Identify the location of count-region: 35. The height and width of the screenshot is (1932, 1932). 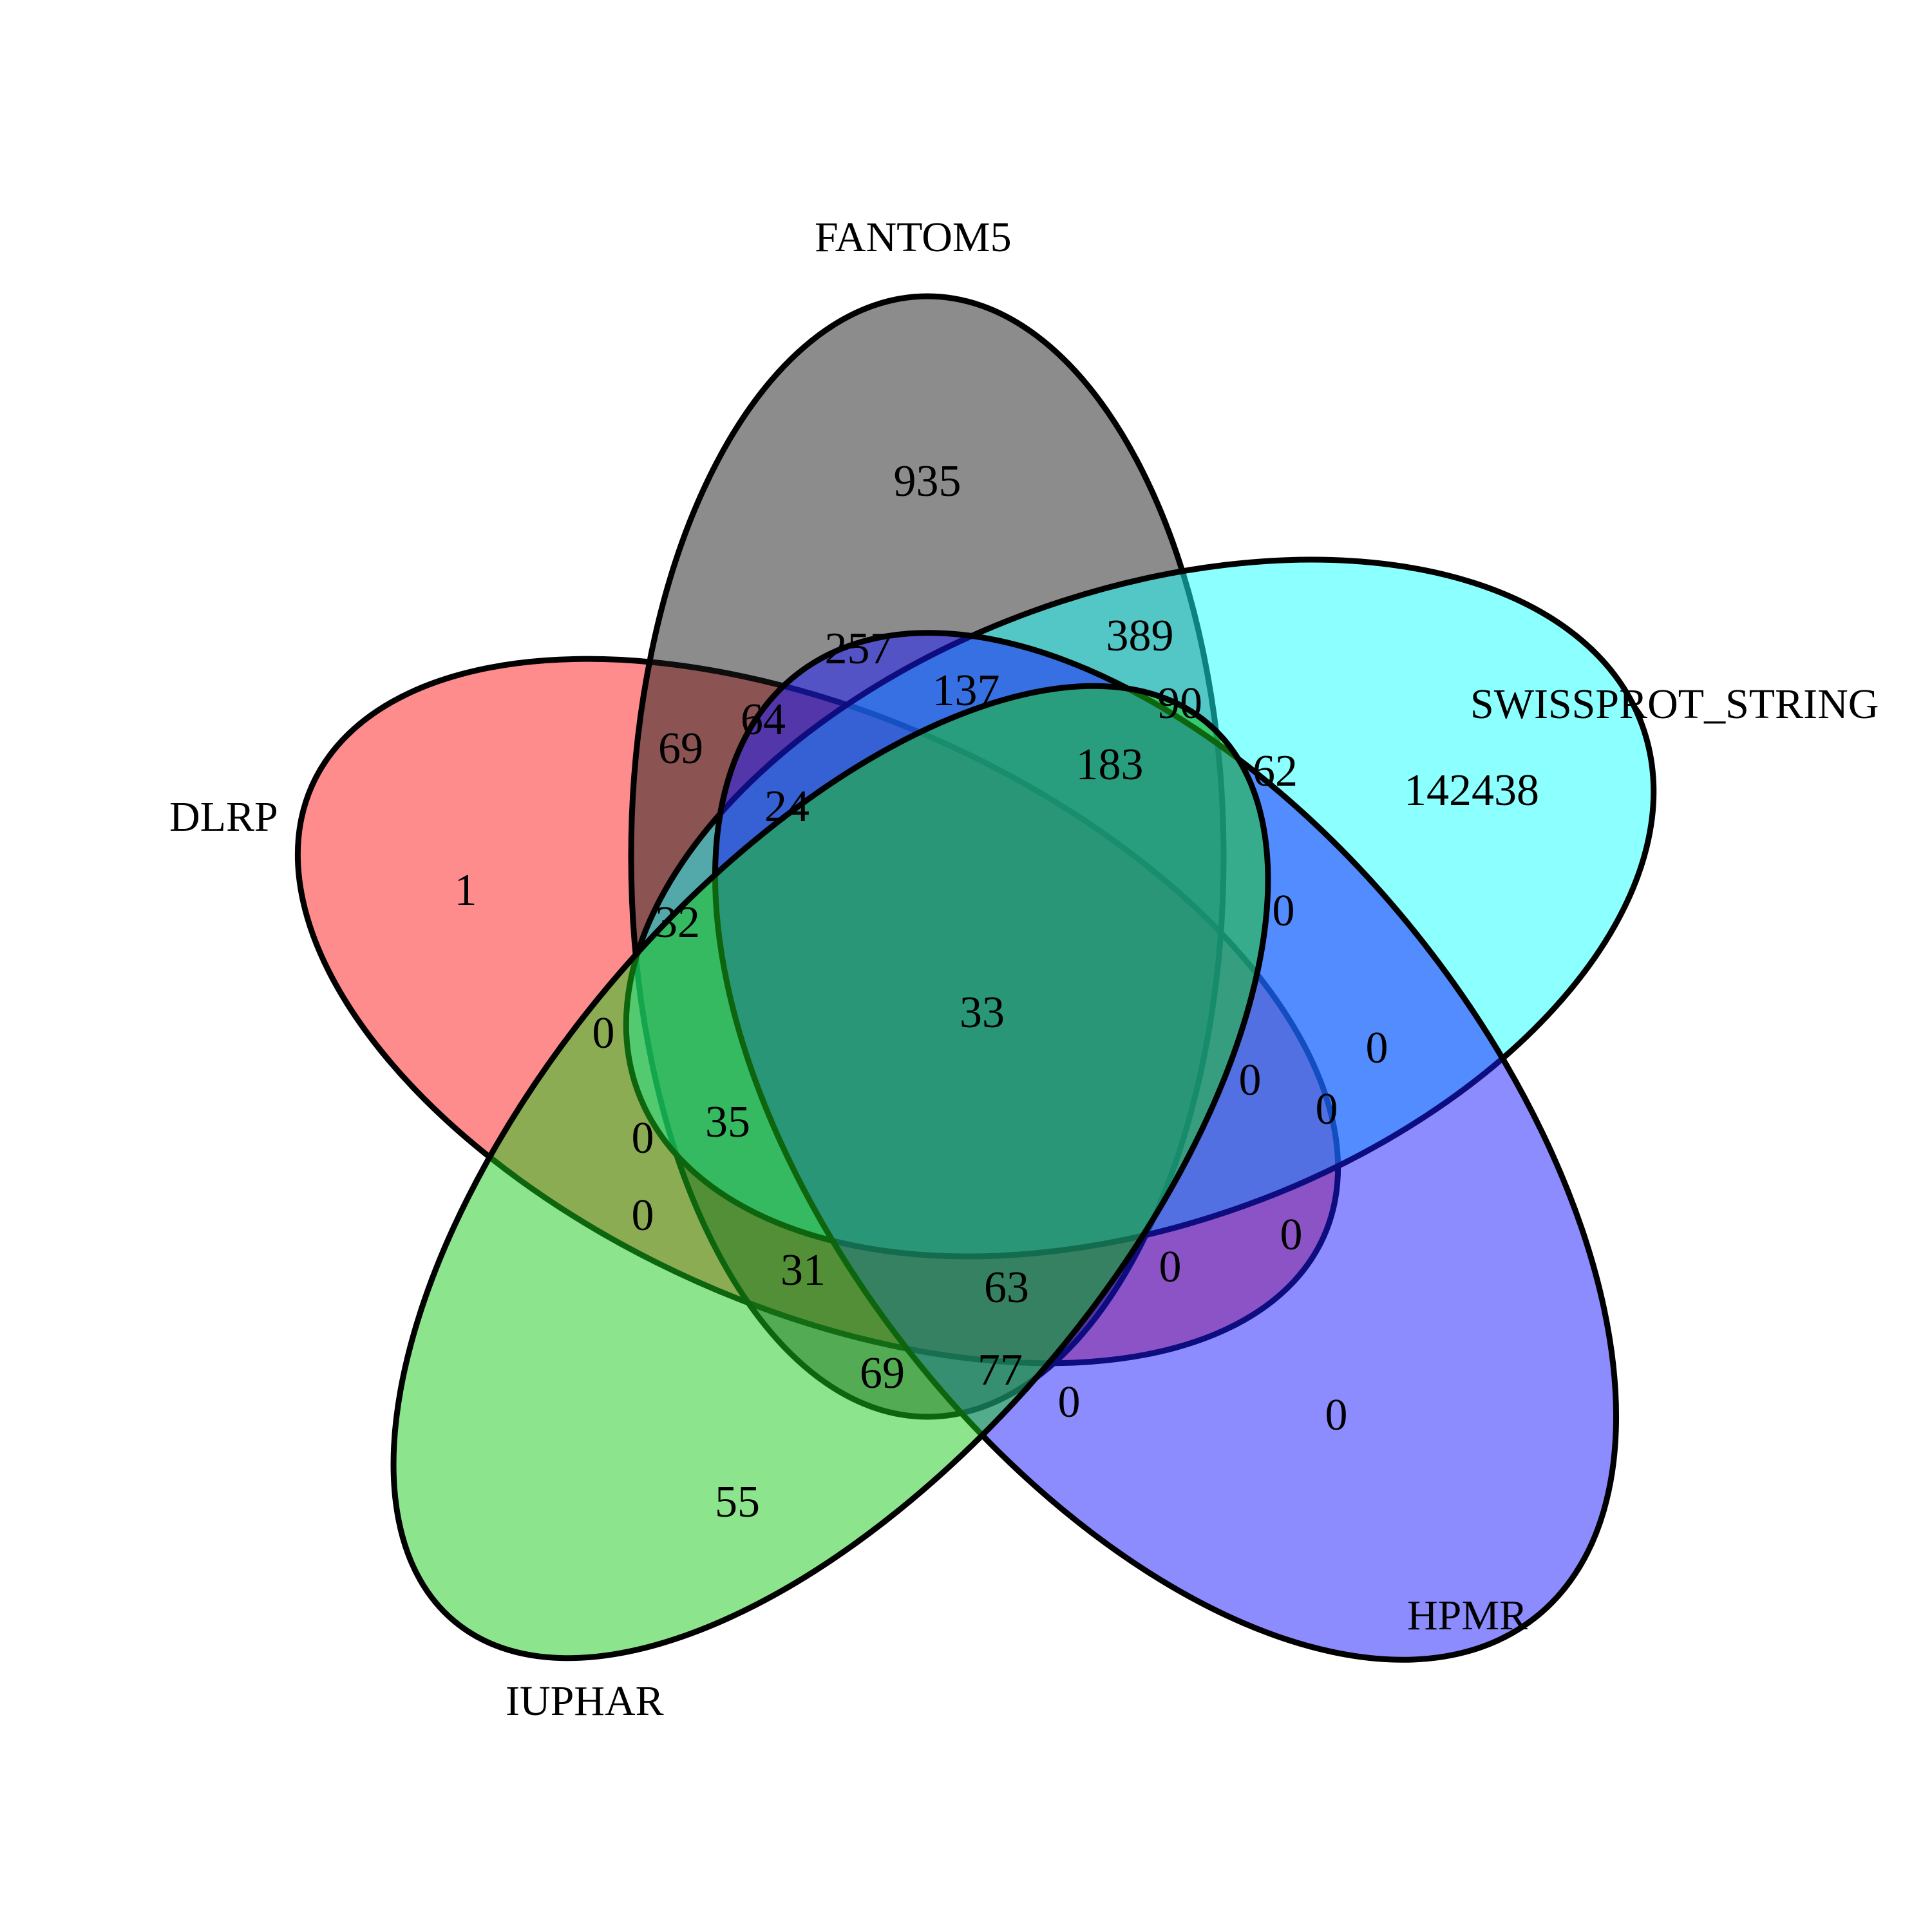
(727, 1122).